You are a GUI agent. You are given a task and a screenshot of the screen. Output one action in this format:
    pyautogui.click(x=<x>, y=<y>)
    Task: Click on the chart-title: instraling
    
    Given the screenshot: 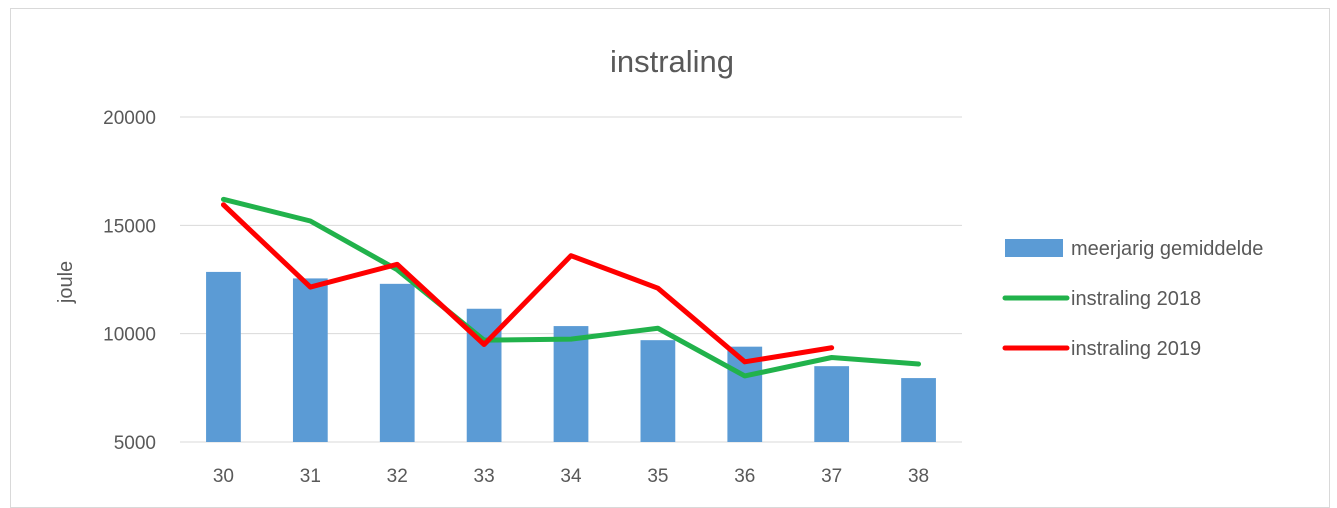 What is the action you would take?
    pyautogui.click(x=672, y=61)
    